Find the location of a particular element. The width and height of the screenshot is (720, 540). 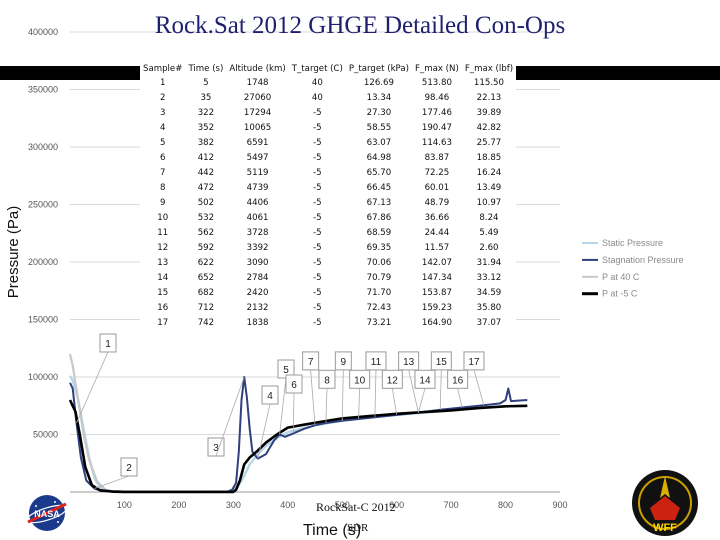

table-cell: 13.34 is located at coordinates (379, 97).